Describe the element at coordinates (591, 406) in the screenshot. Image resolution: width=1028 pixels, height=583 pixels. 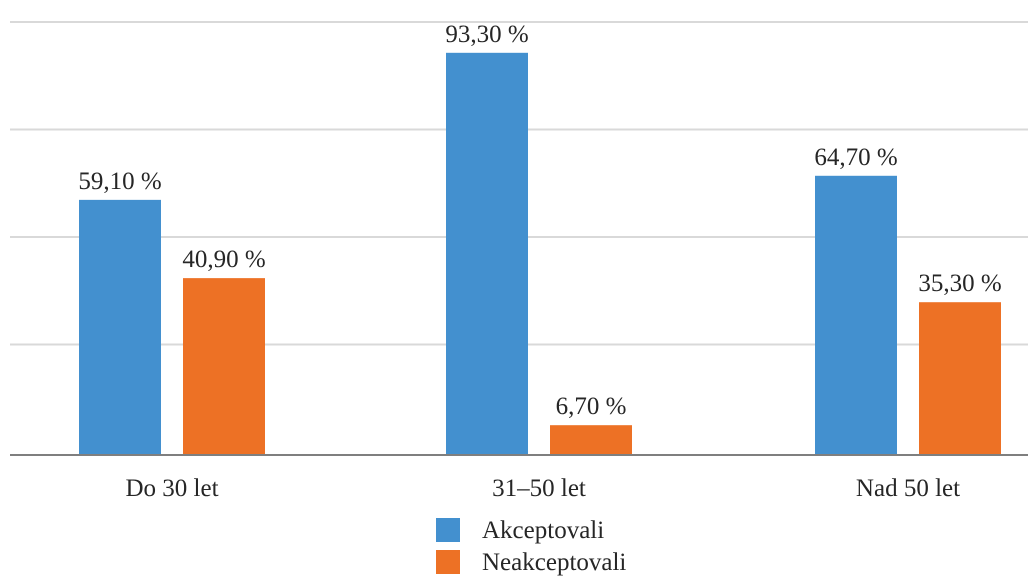
I see `data-label: 6,70 %` at that location.